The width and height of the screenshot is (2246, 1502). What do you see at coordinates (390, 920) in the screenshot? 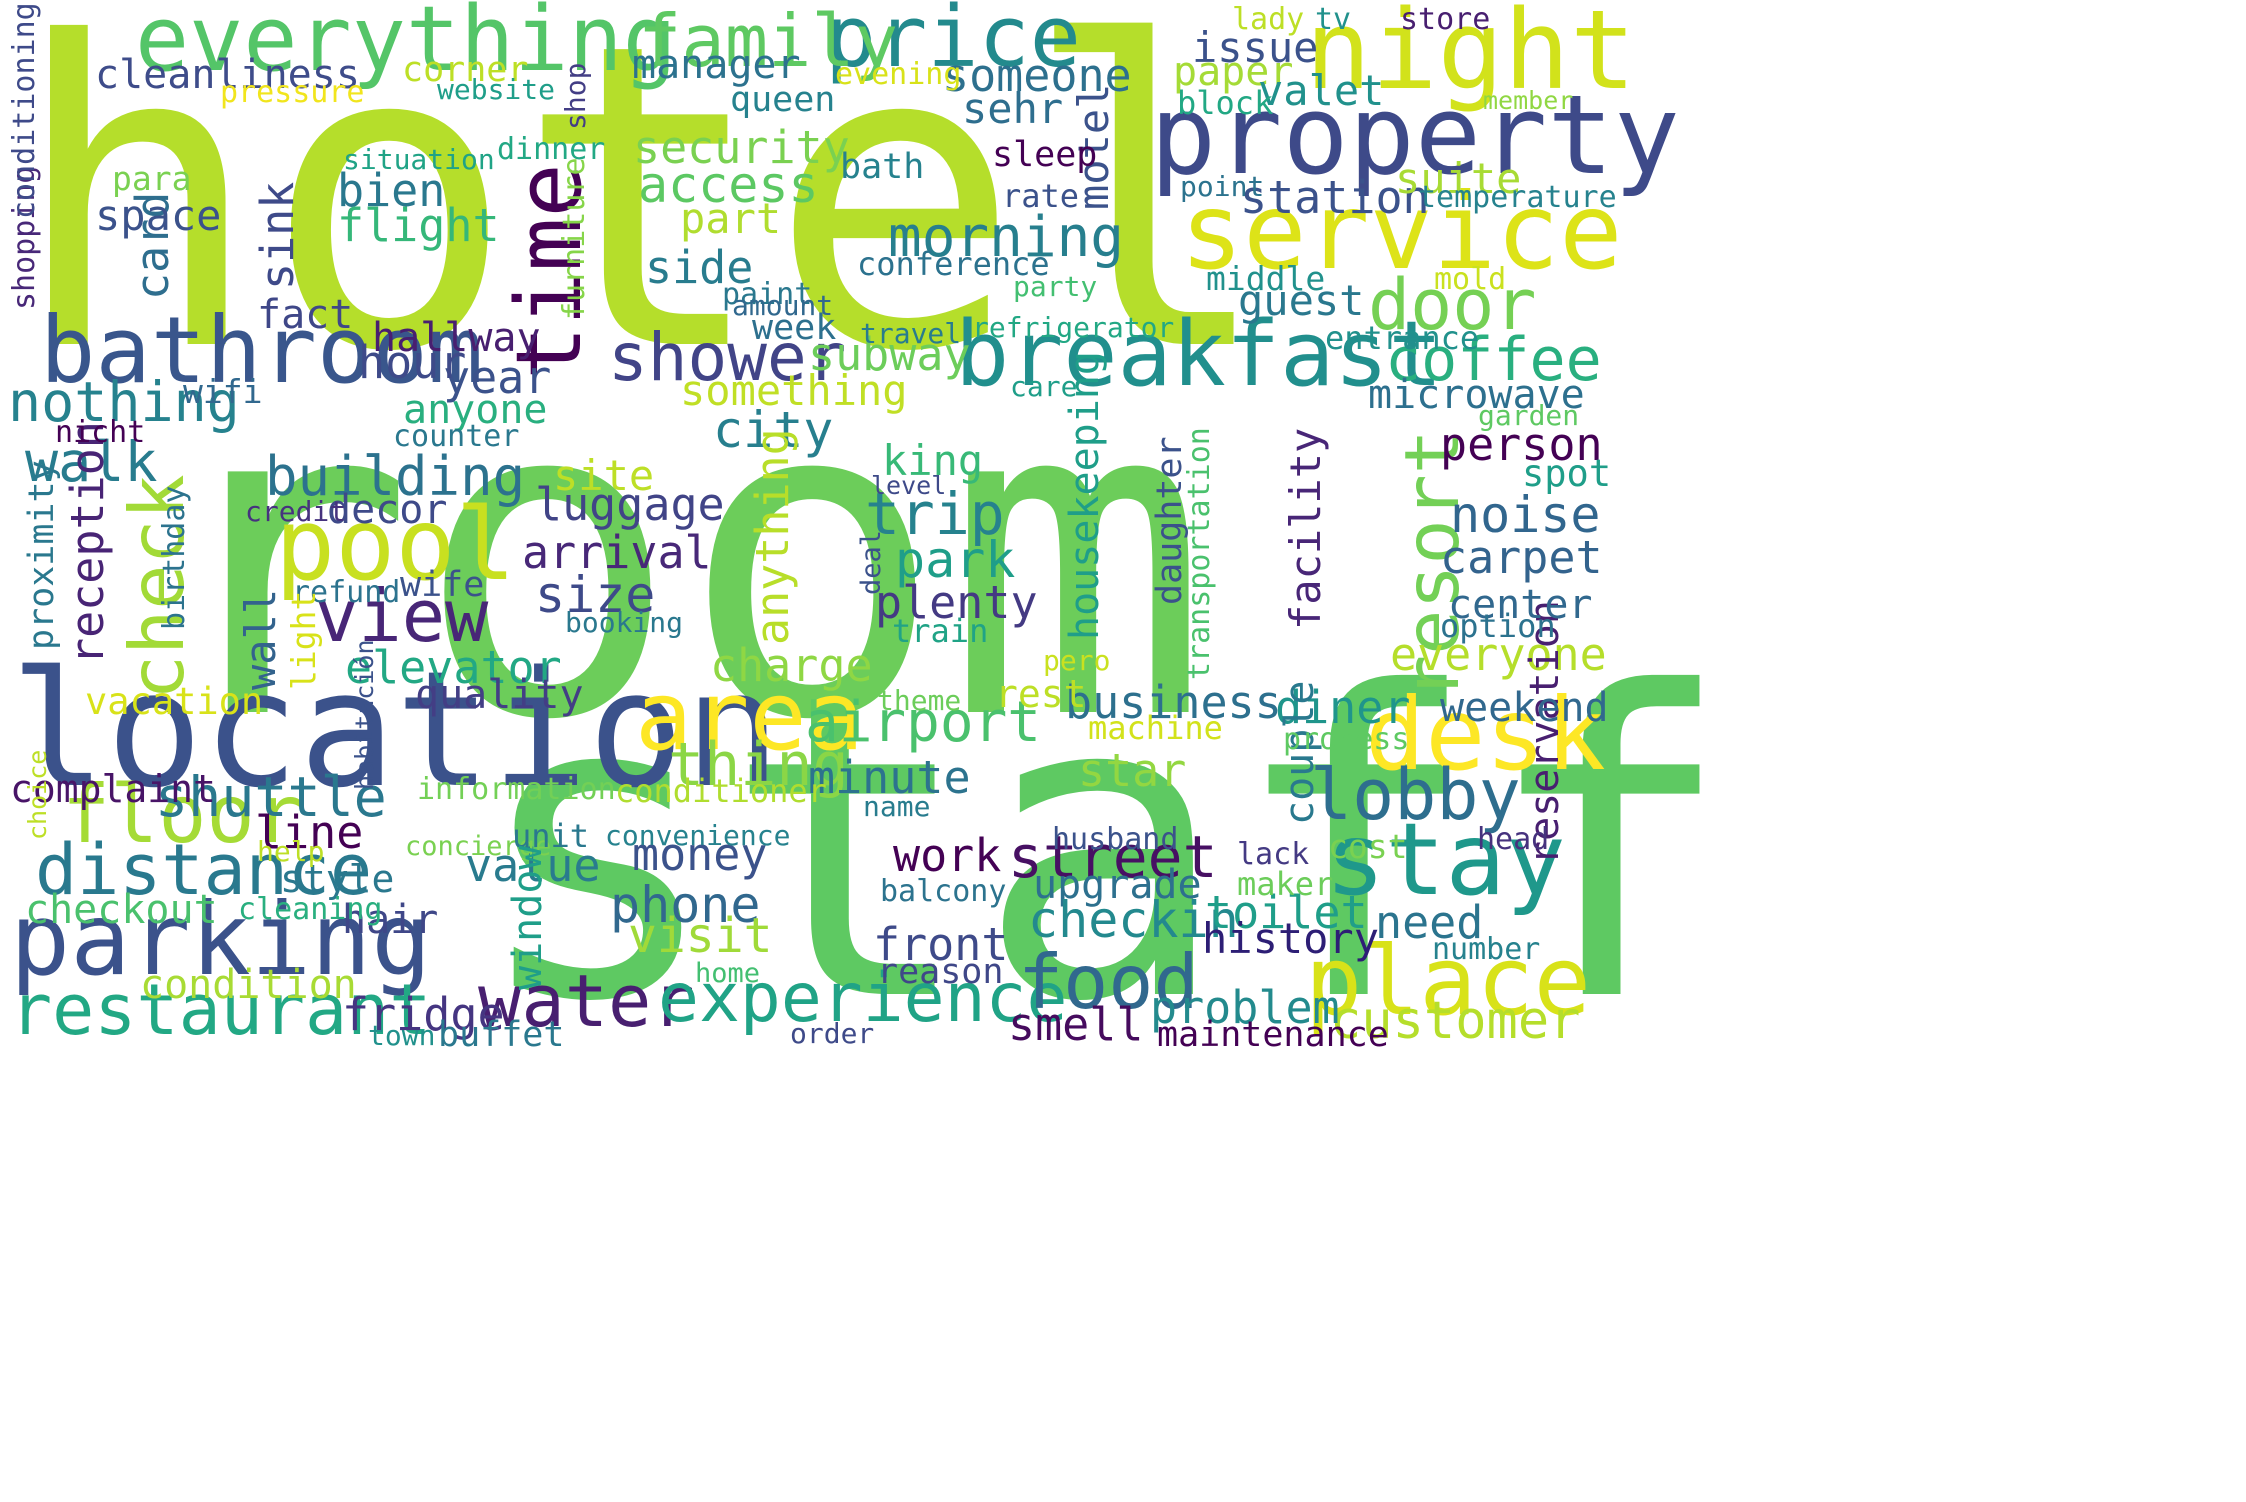
I see `word-hair: hair` at bounding box center [390, 920].